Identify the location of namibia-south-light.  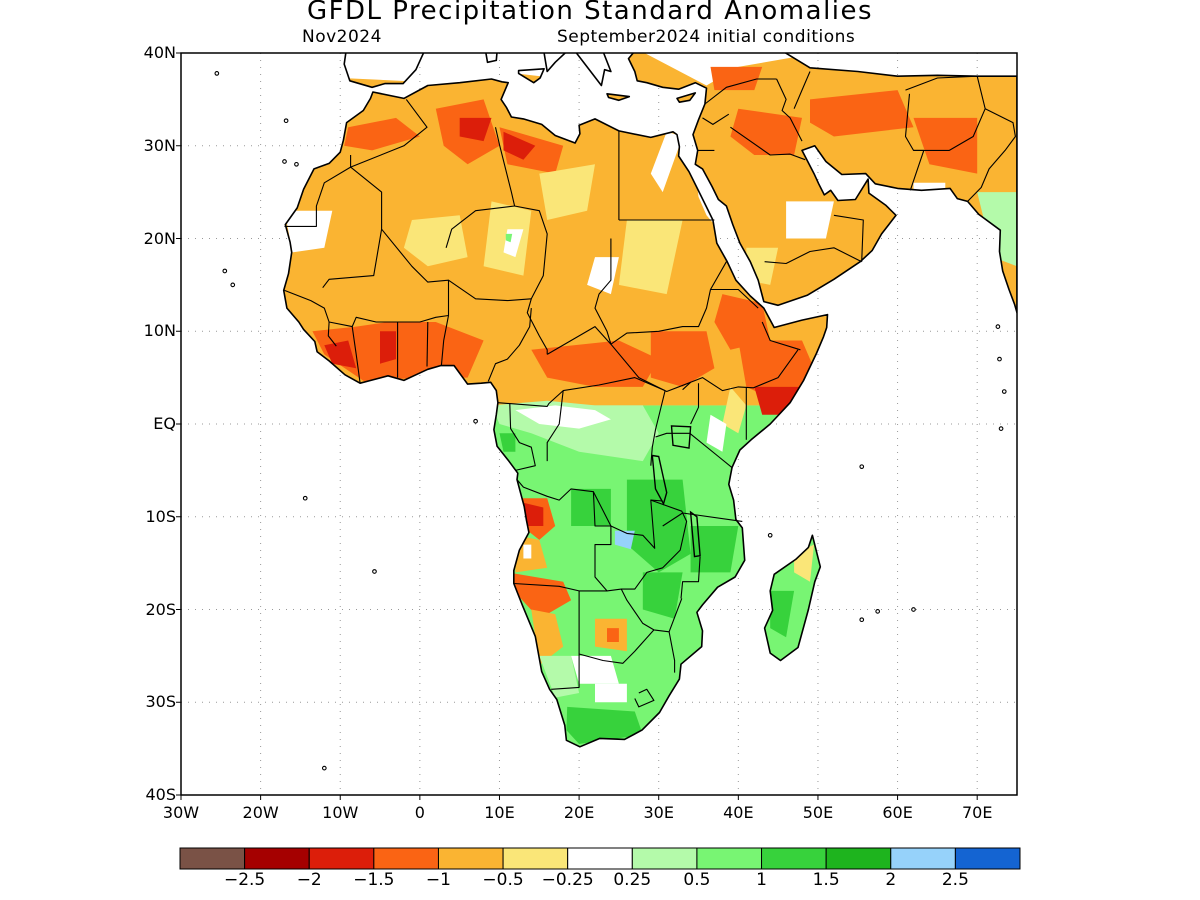
(559, 676).